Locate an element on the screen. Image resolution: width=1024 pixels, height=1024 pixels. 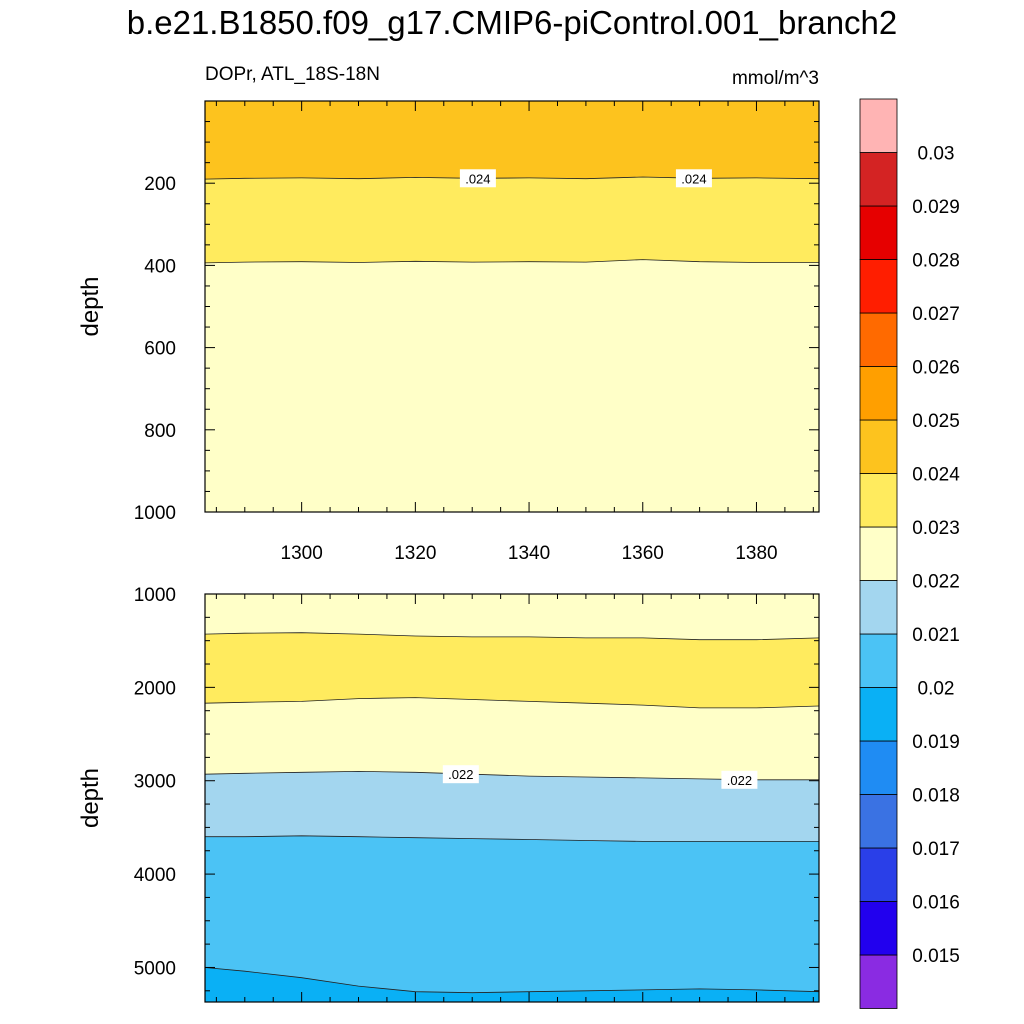
colorbar-label: 0.022 is located at coordinates (936, 582).